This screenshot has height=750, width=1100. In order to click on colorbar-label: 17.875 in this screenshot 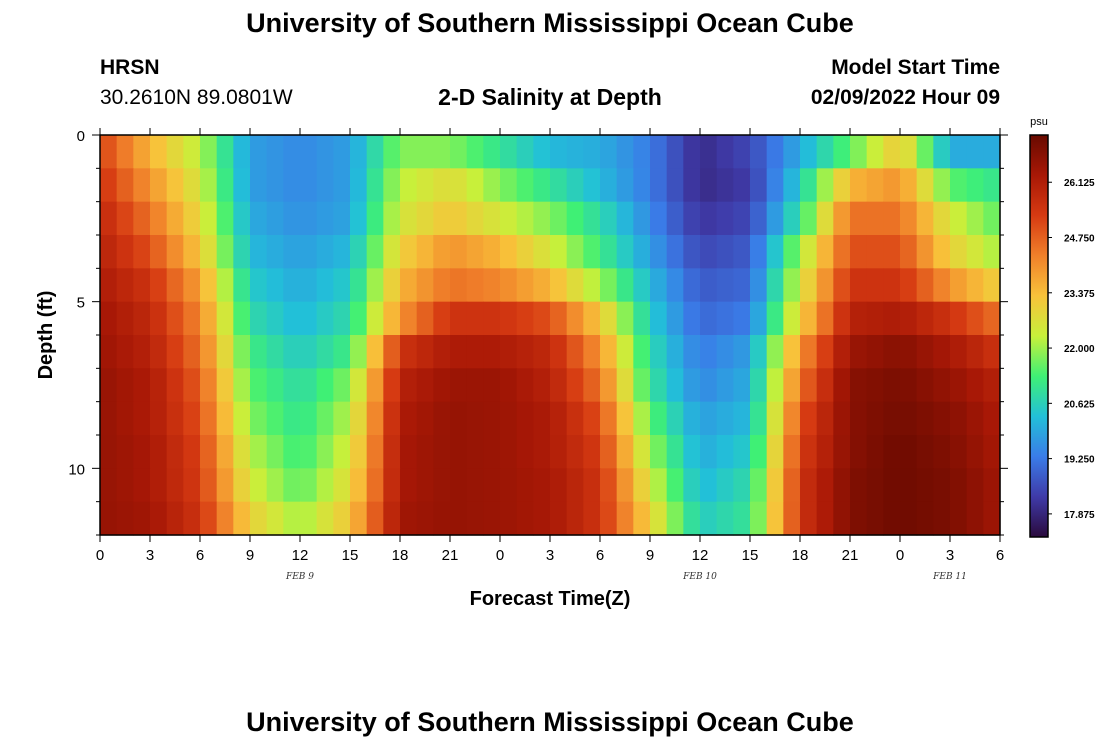, I will do `click(1079, 515)`.